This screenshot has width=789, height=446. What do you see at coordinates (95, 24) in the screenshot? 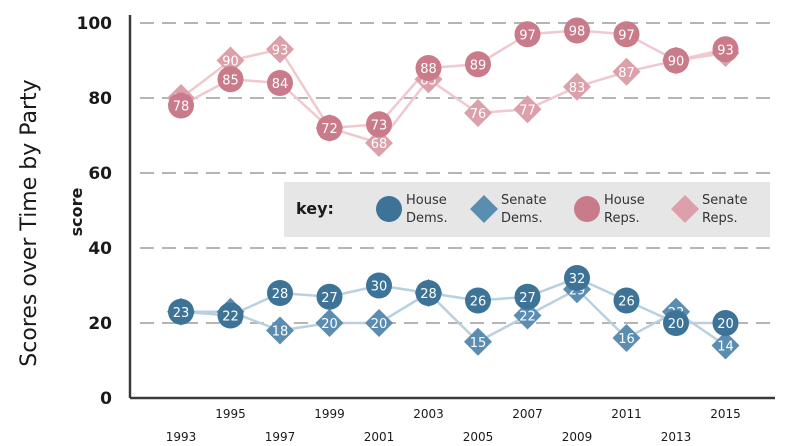
I see `y-tick-label: 100` at bounding box center [95, 24].